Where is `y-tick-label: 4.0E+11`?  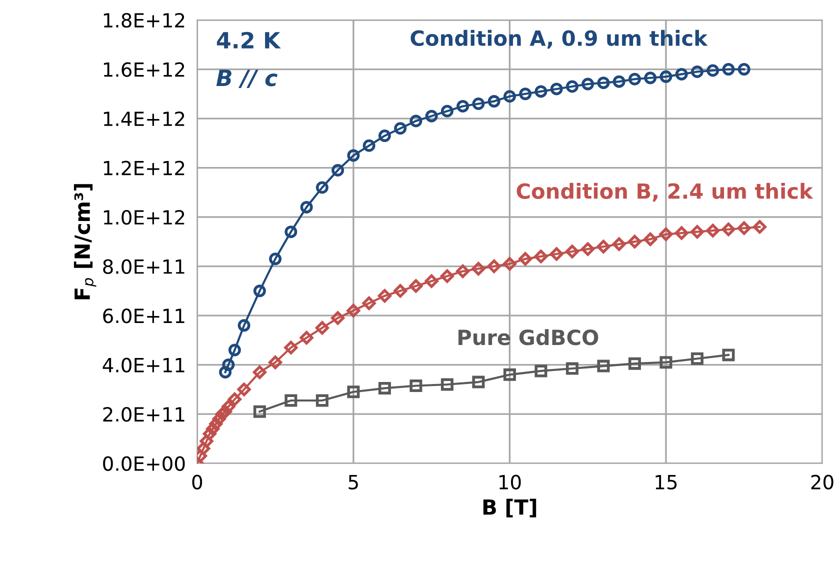 y-tick-label: 4.0E+11 is located at coordinates (143, 365).